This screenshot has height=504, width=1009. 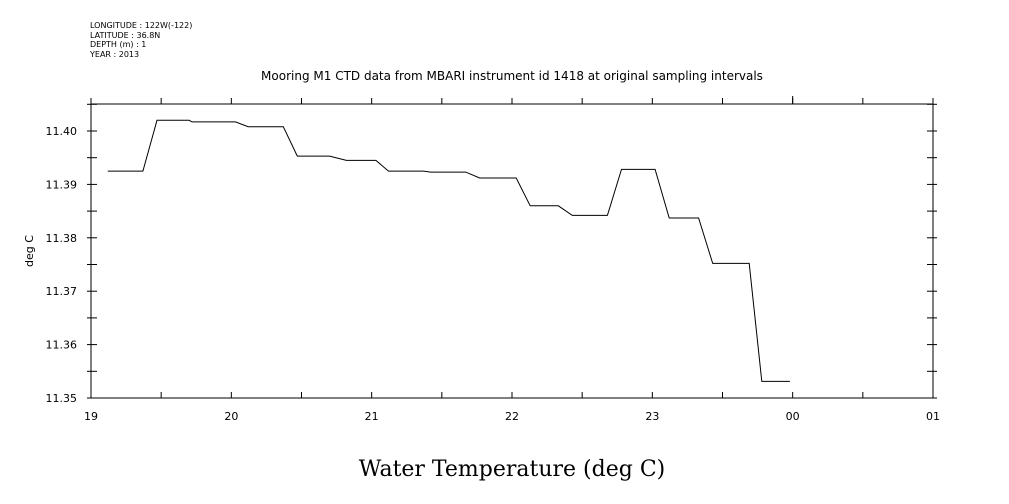 What do you see at coordinates (62, 265) in the screenshot?
I see `y-tick-labels: 11.40 11.39 11.38 11.37 11.36 11.35` at bounding box center [62, 265].